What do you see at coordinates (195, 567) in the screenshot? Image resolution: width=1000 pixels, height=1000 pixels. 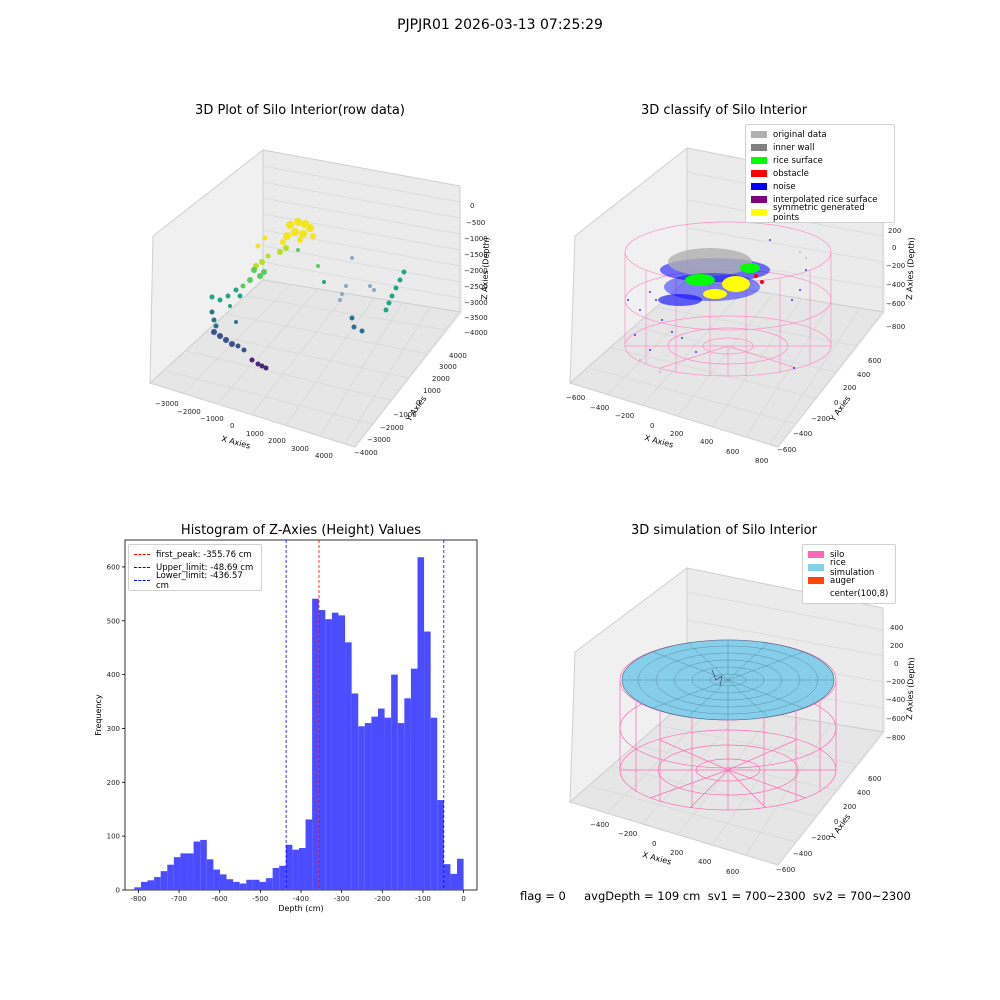 I see `legend-item-upper-limit: Upper_limit: -48.69 cm` at bounding box center [195, 567].